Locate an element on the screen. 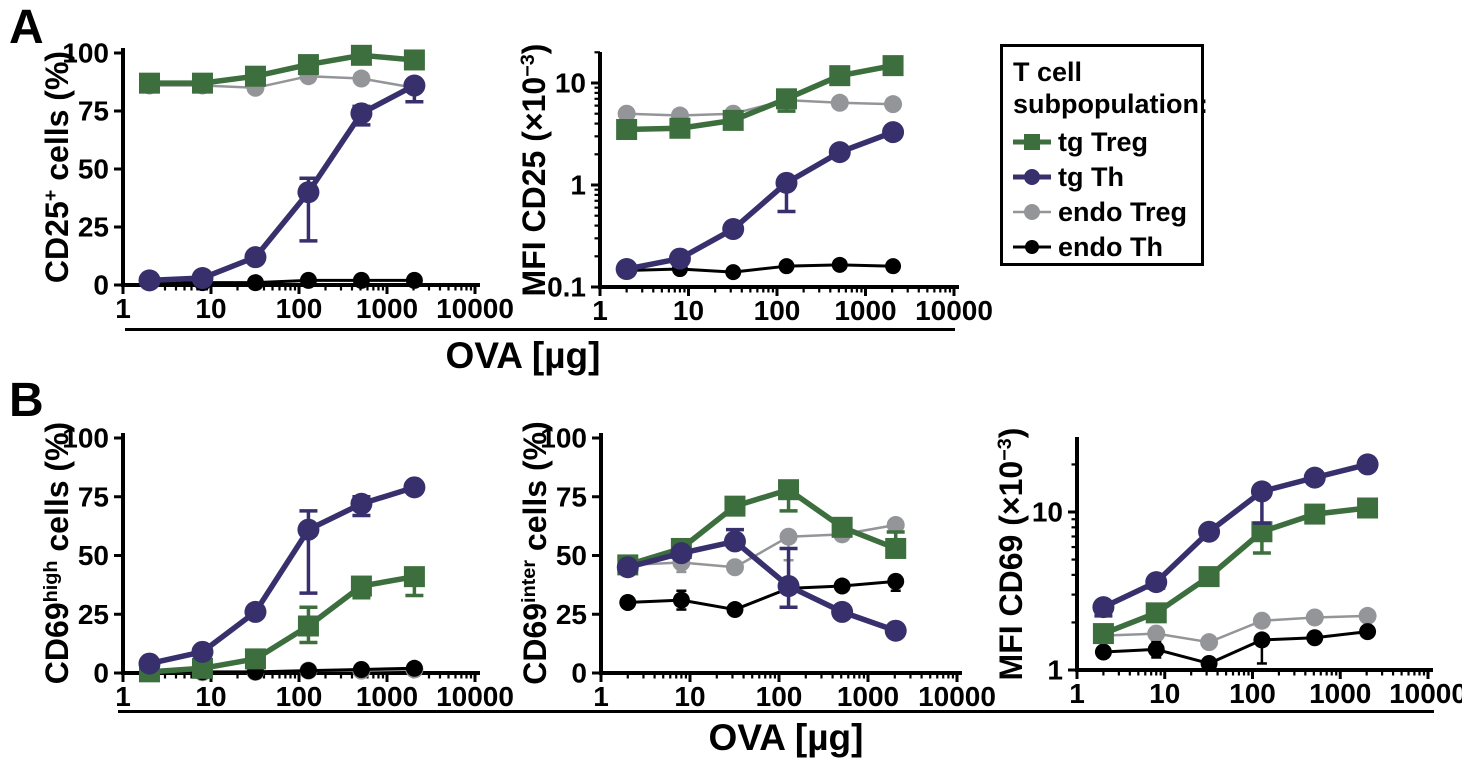 The image size is (1462, 759). legend-item-tg-th: tg Th is located at coordinates (1104, 177).